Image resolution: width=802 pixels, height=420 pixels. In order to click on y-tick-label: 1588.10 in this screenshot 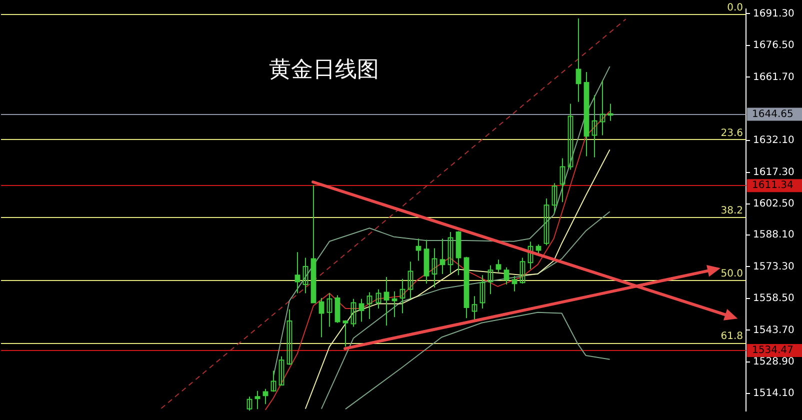, I will do `click(773, 235)`.